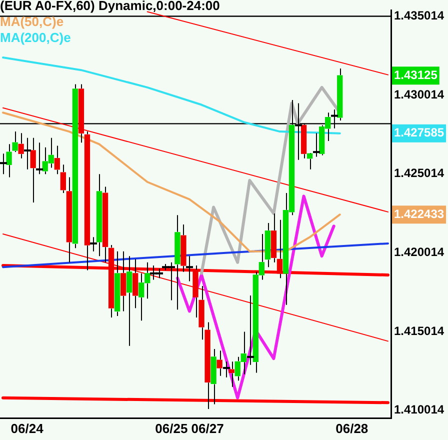  Describe the element at coordinates (207, 428) in the screenshot. I see `x-tick-label: 06/27` at that location.